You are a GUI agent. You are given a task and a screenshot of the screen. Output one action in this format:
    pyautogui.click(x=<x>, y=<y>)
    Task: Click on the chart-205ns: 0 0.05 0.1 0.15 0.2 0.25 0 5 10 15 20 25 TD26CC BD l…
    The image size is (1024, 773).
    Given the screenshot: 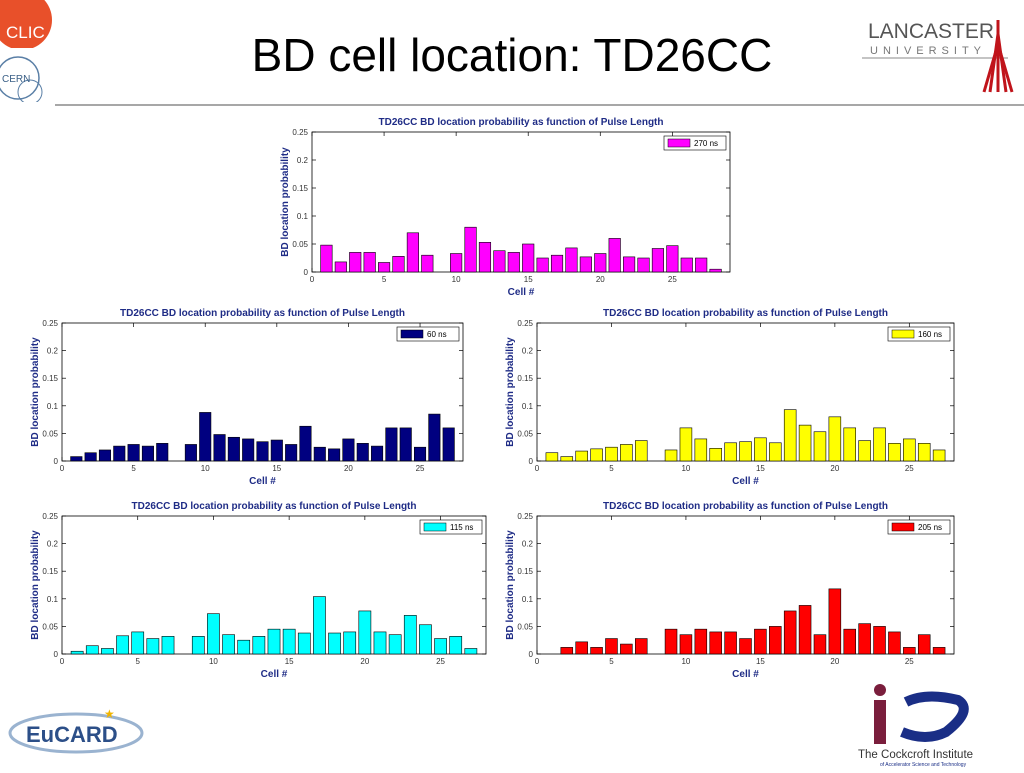 What is the action you would take?
    pyautogui.click(x=730, y=589)
    